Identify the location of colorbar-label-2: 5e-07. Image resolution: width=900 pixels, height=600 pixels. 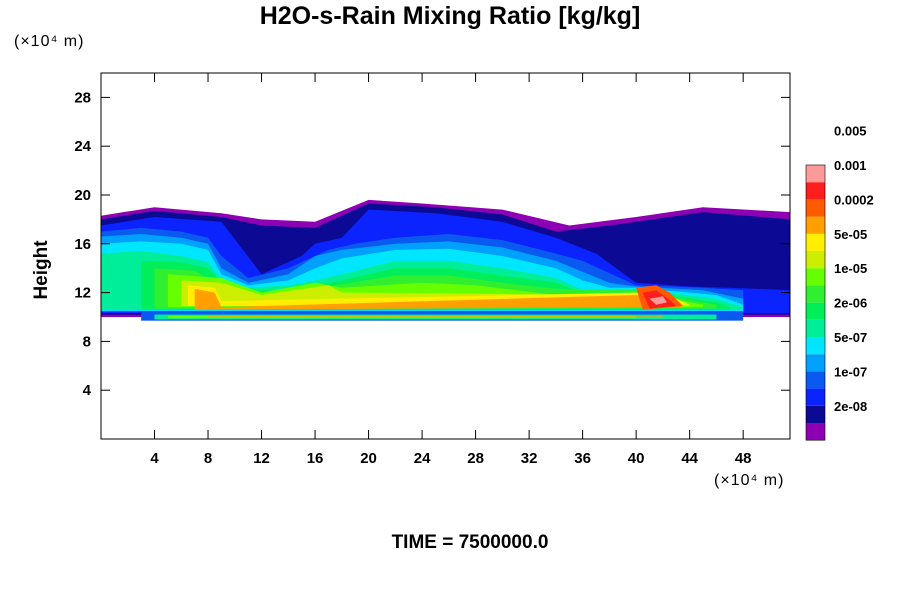
(850, 337).